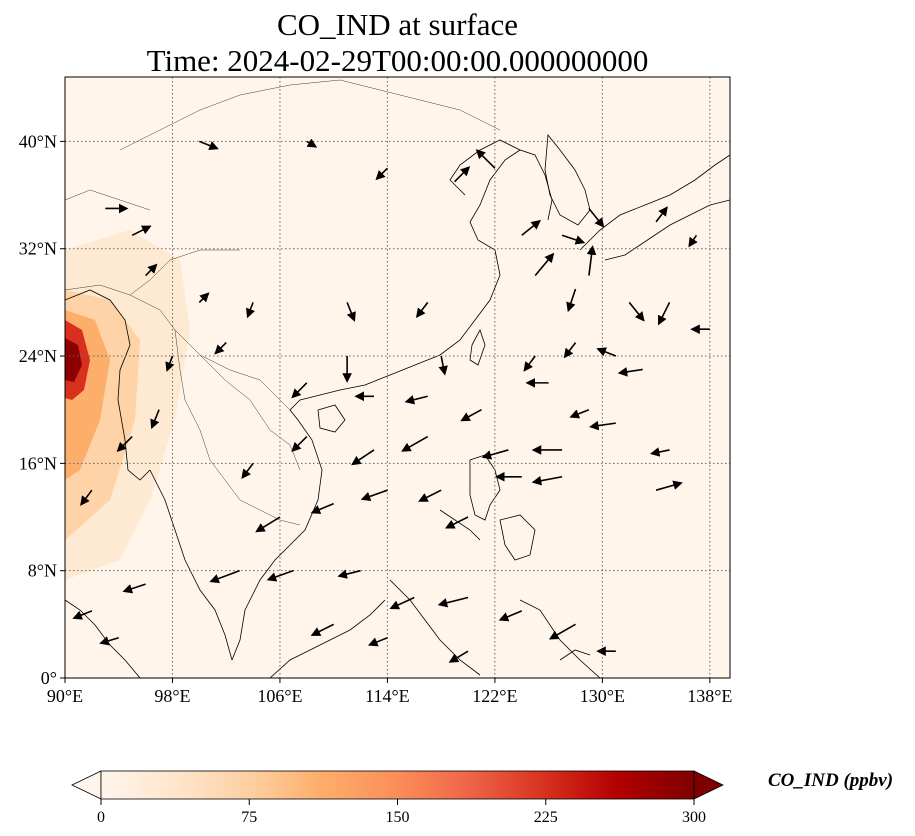  I want to click on colorbar-extend-min, so click(86, 785).